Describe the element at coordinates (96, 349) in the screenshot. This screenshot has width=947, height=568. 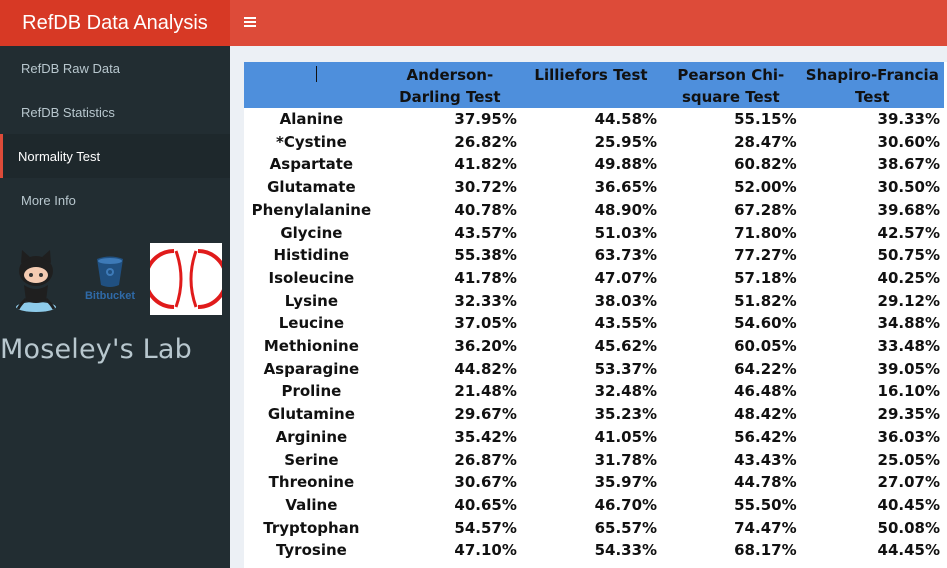
I see `lab-name: Moseley's Lab` at that location.